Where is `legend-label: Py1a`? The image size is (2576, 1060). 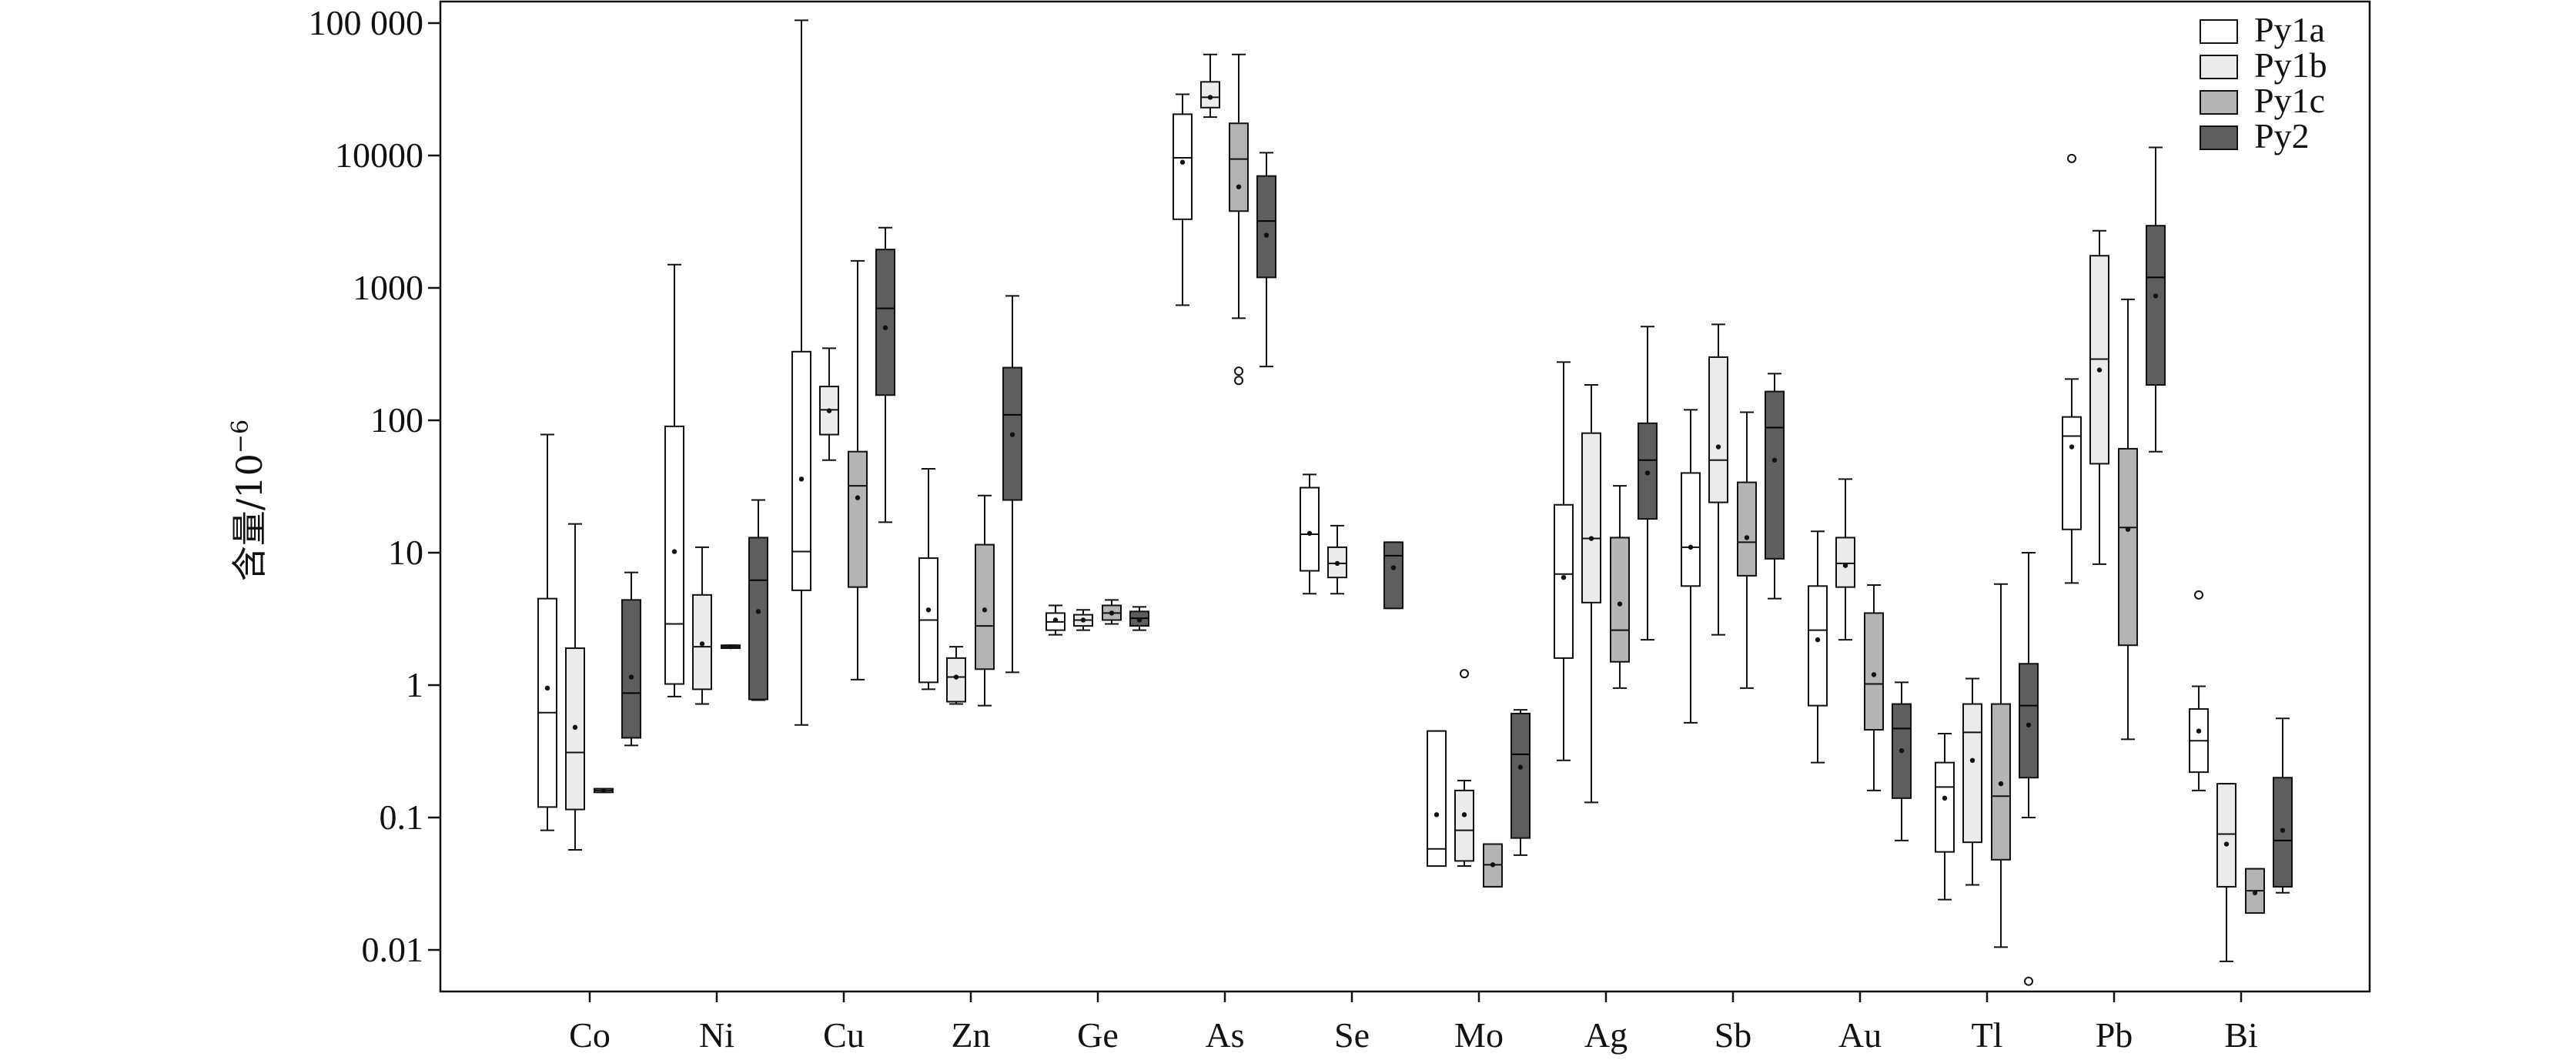 legend-label: Py1a is located at coordinates (2289, 29).